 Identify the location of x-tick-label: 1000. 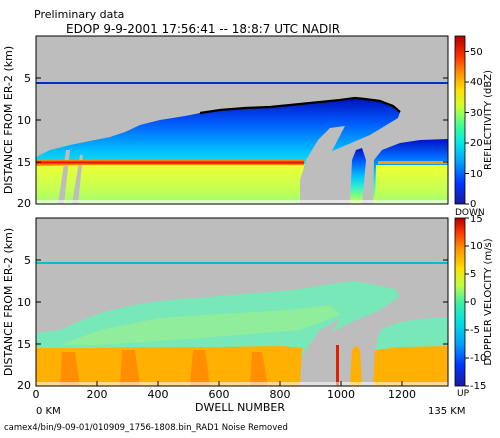
(341, 394).